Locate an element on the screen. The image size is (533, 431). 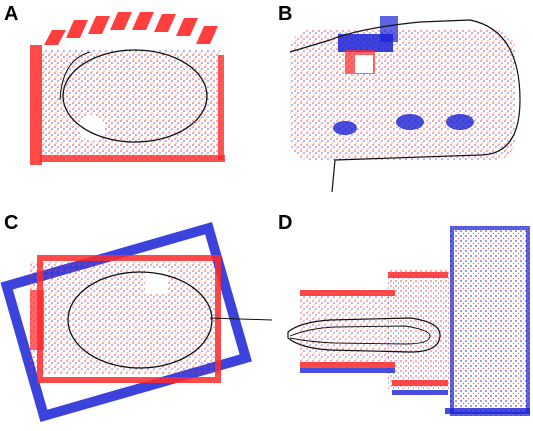
panel-d-mid-cloud is located at coordinates (420, 330).